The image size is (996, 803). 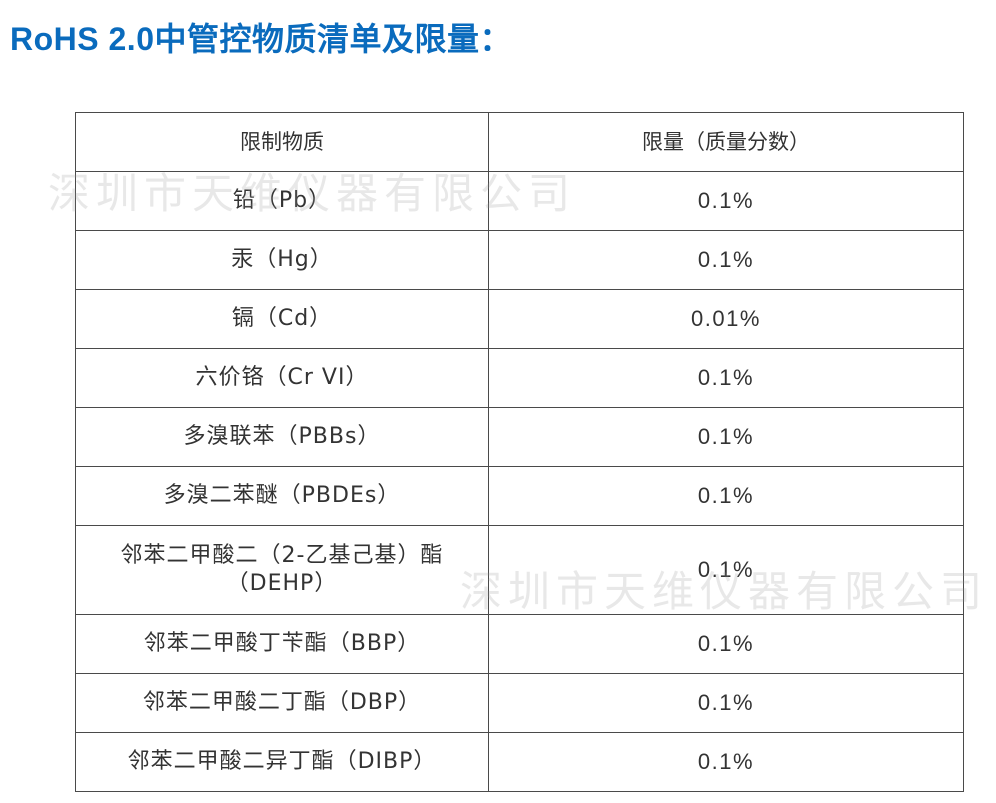 What do you see at coordinates (726, 142) in the screenshot?
I see `header-limit: 限量（质量分数）` at bounding box center [726, 142].